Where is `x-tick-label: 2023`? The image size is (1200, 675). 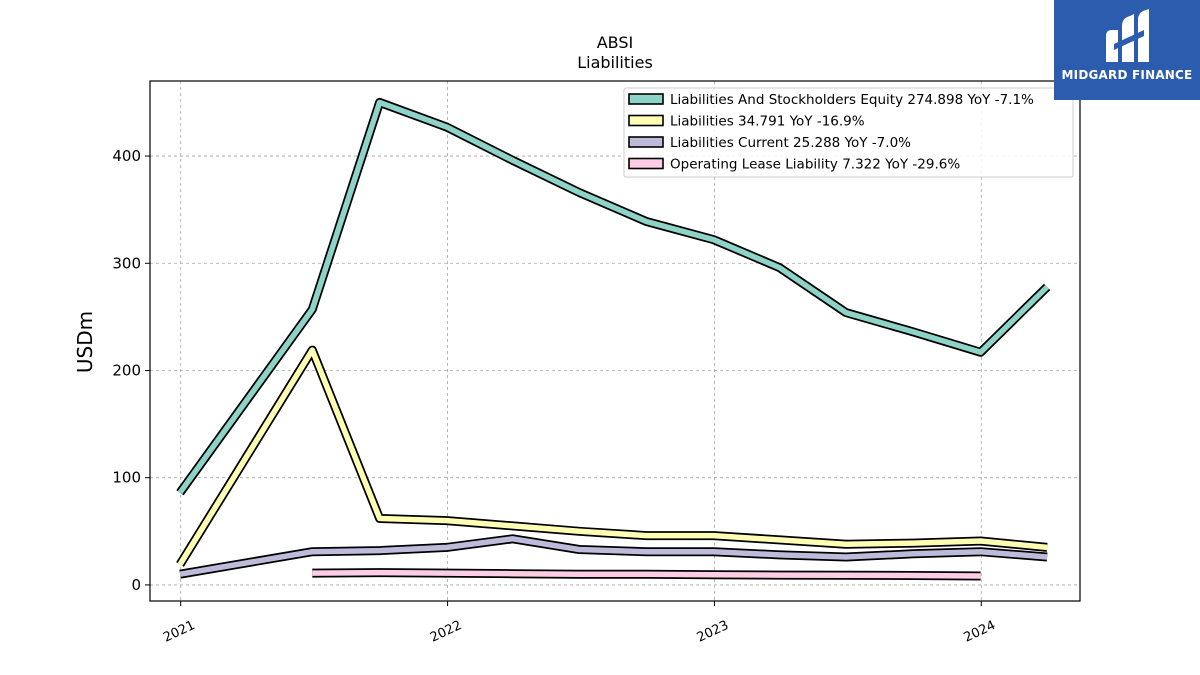 x-tick-label: 2023 is located at coordinates (713, 632).